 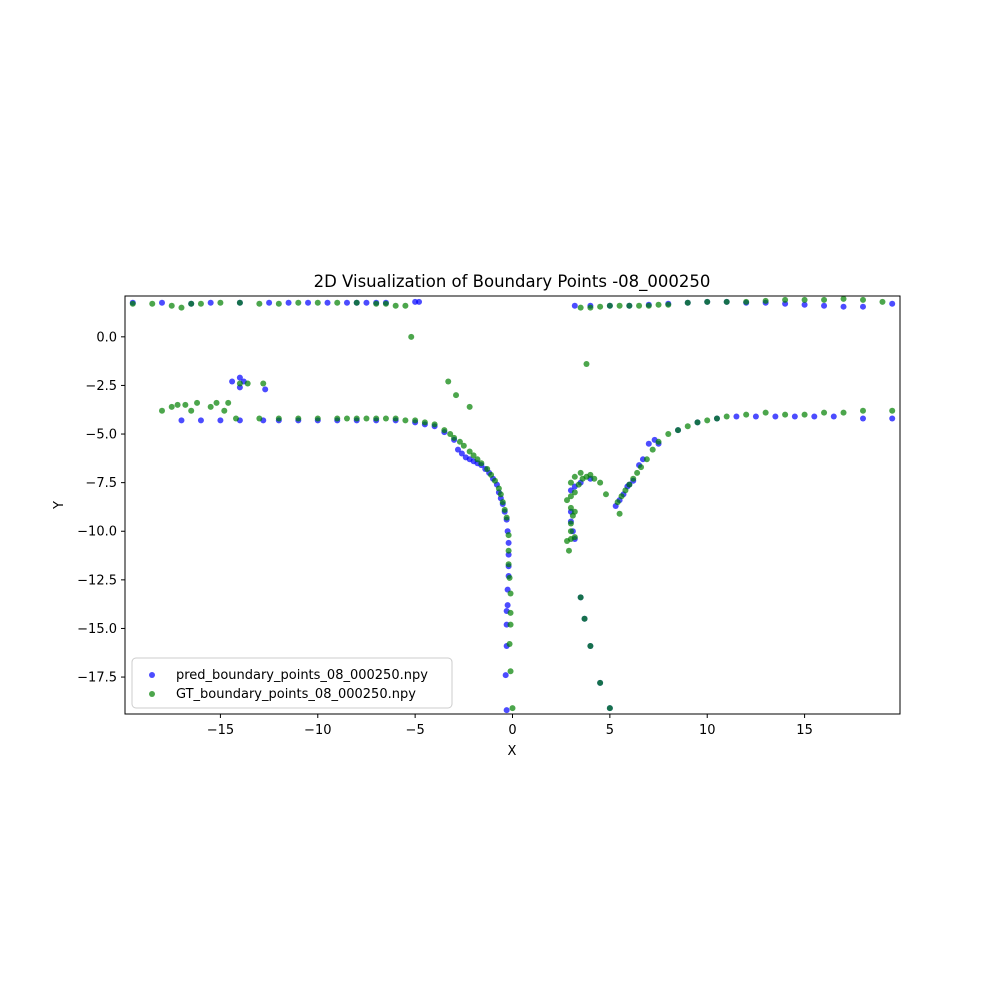 I want to click on y-tick-label: −10.0, so click(x=97, y=532).